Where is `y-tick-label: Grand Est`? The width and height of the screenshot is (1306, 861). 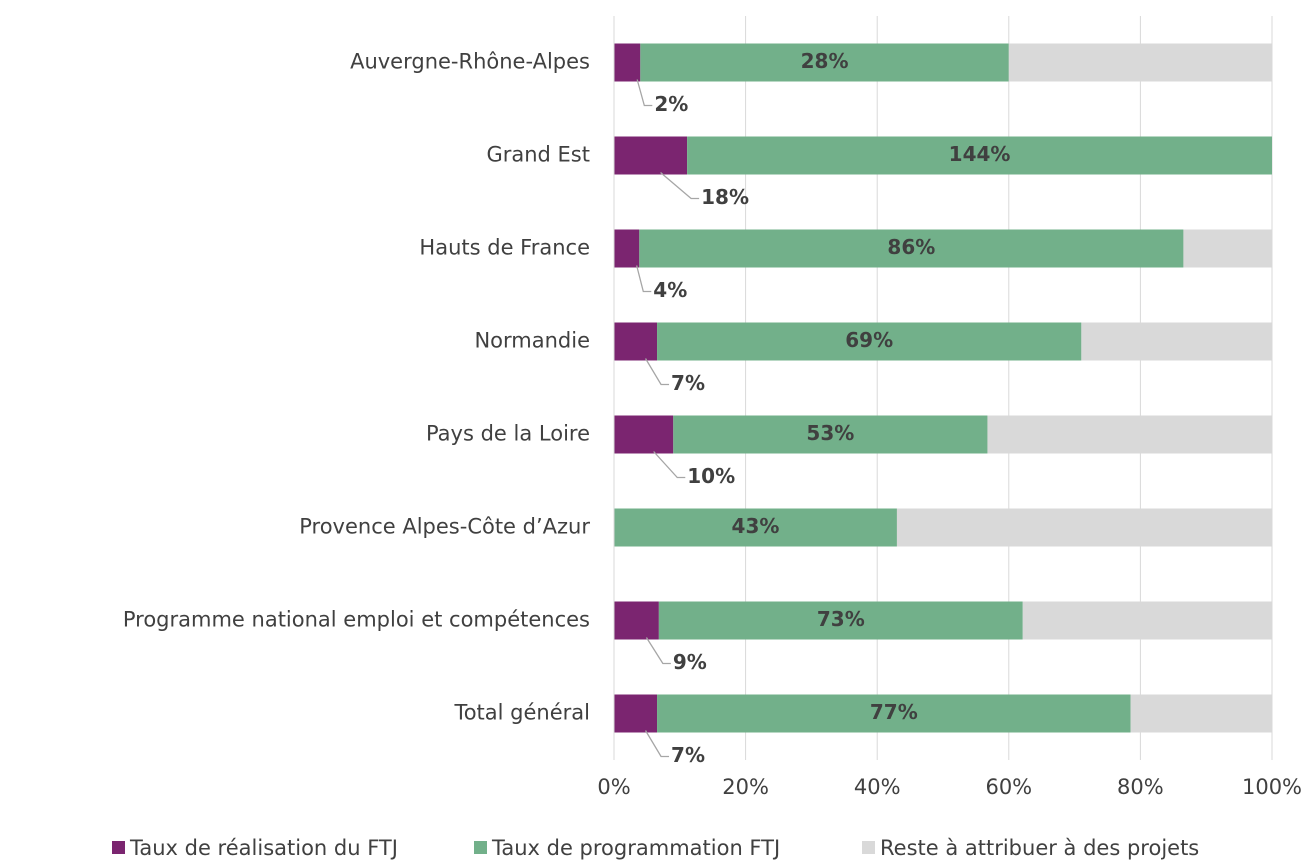
y-tick-label: Grand Est is located at coordinates (538, 155).